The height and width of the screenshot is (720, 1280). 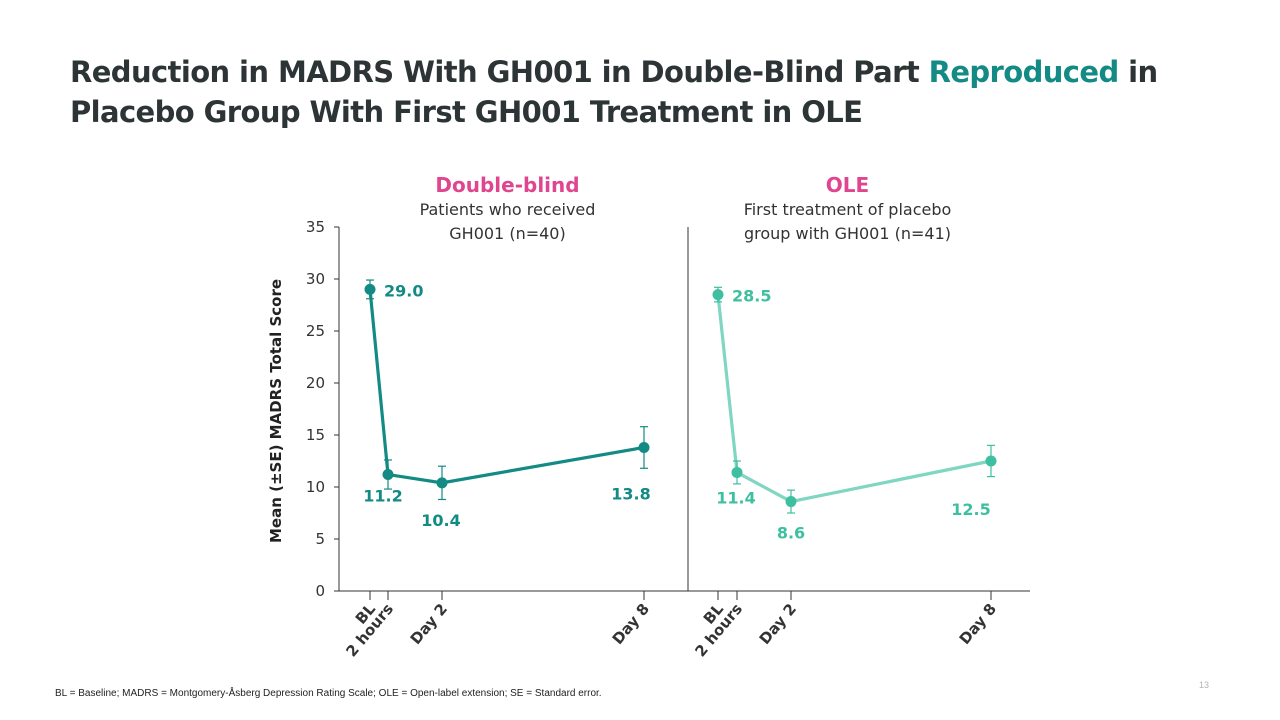 What do you see at coordinates (847, 185) in the screenshot?
I see `panel-title: OLE` at bounding box center [847, 185].